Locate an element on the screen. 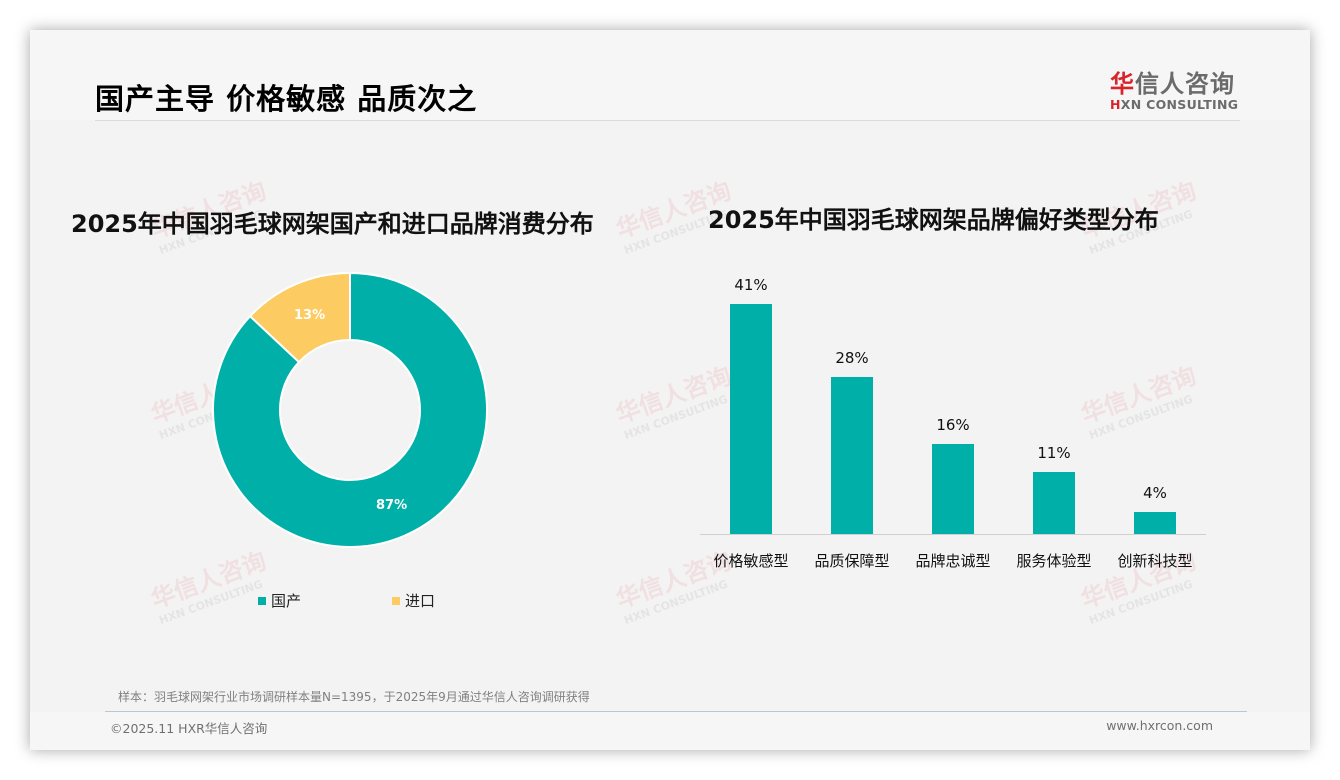  legend-label: 国产 is located at coordinates (286, 601).